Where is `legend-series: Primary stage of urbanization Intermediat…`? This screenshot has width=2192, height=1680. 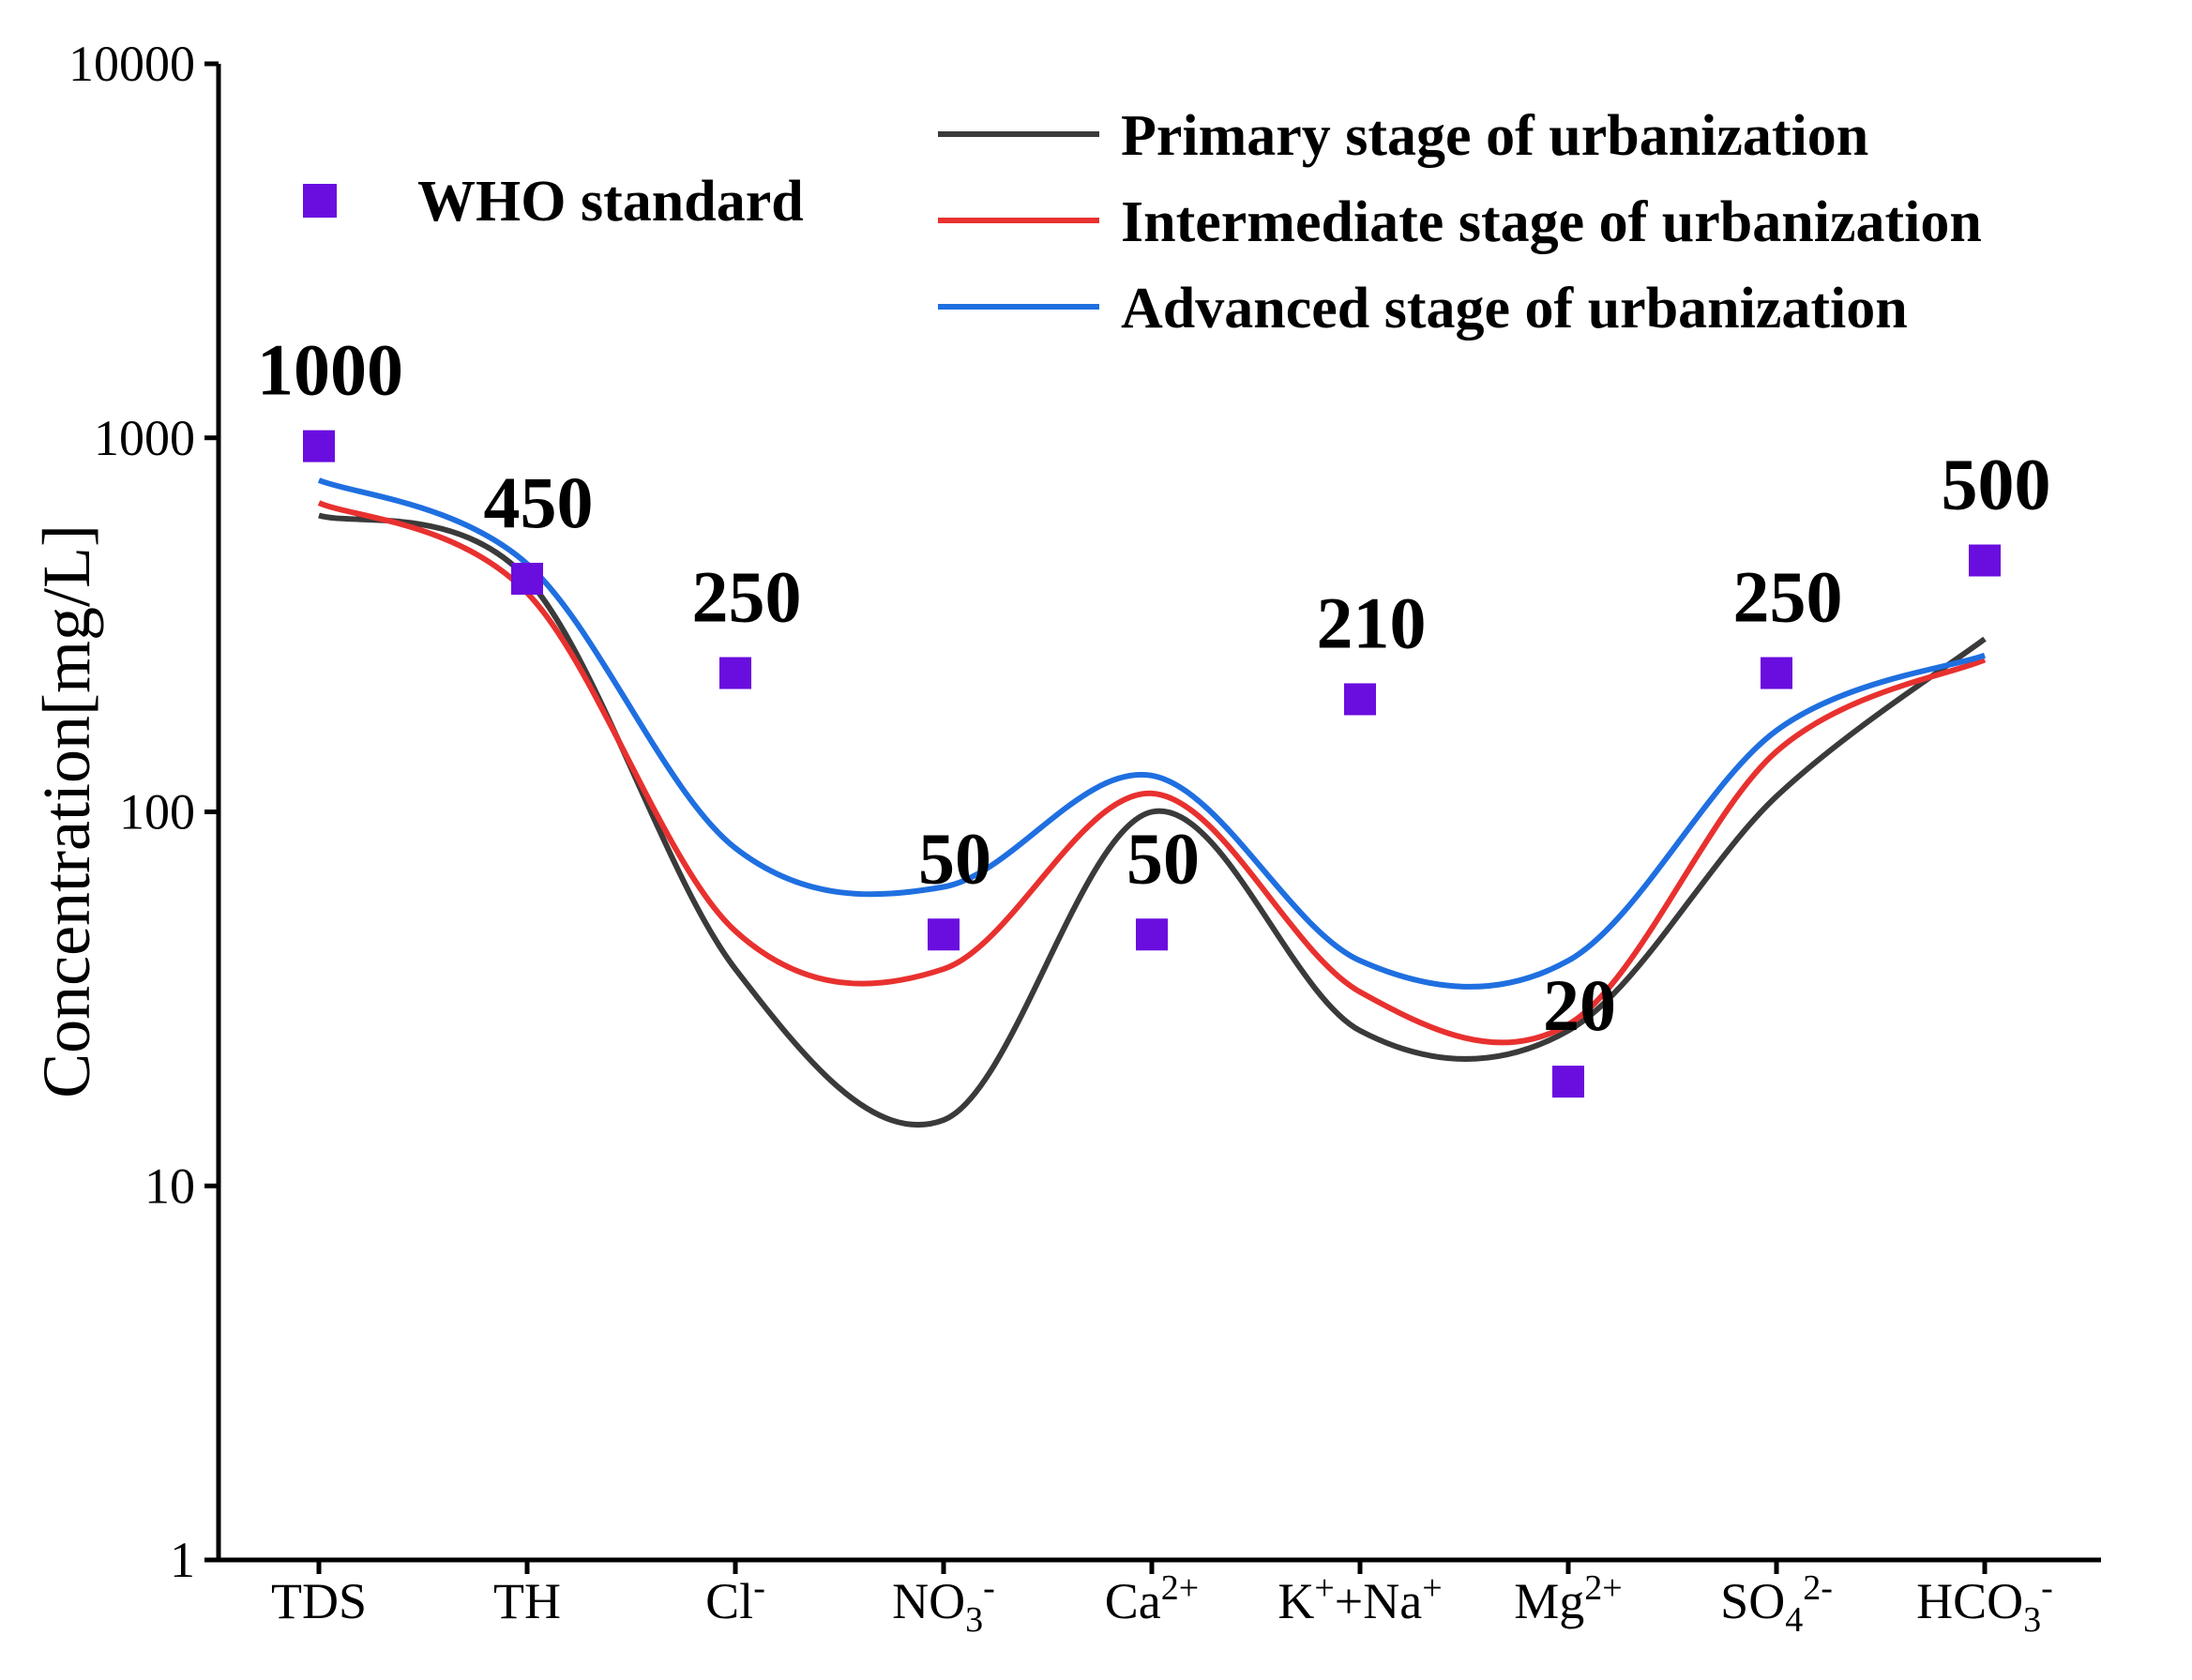
legend-series: Primary stage of urbanization Intermediat… is located at coordinates (1460, 222).